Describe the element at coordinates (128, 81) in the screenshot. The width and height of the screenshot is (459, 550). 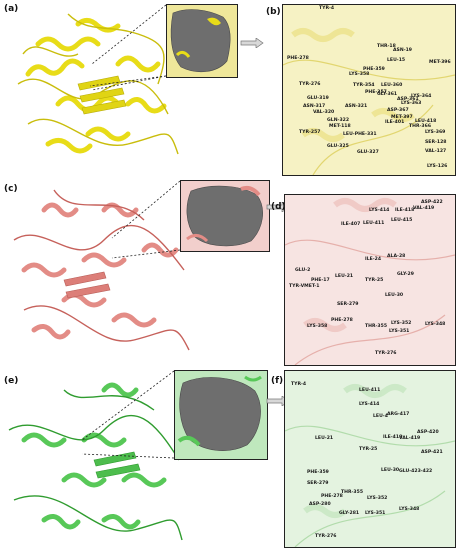
I see `zoom-lines-yellow` at that location.